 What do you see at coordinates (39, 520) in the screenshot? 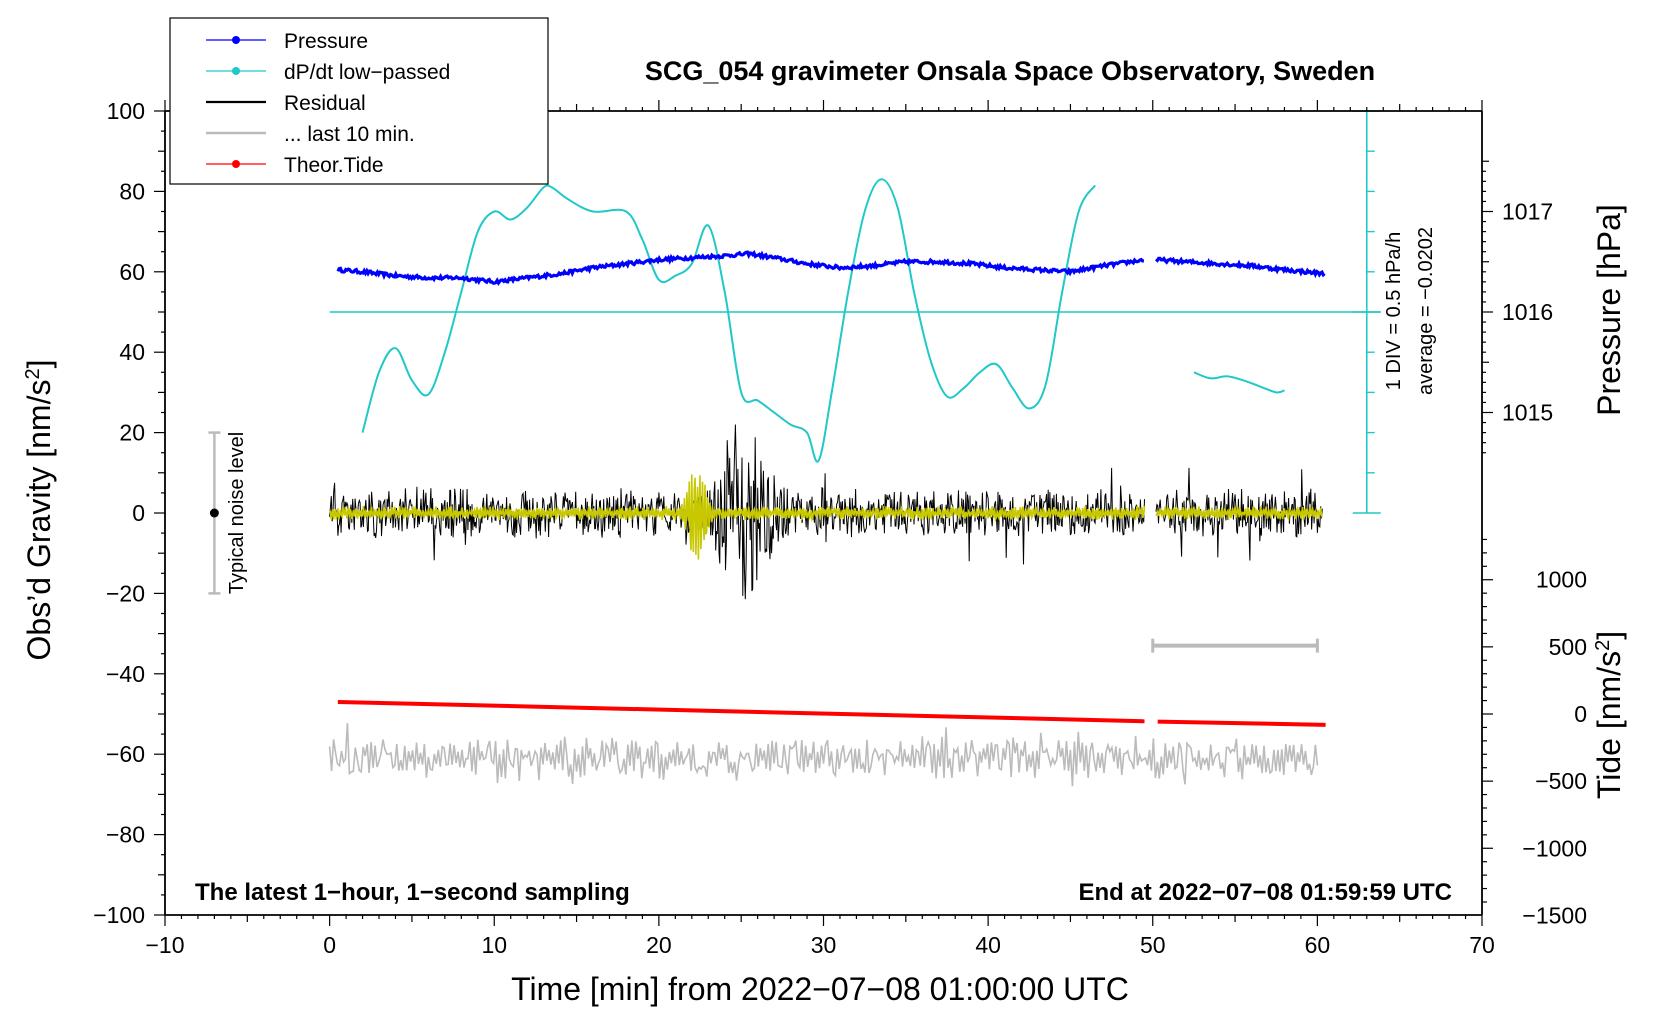
I see `y-axis-title-main: Obs’d Gravity [nm/s` at bounding box center [39, 520].